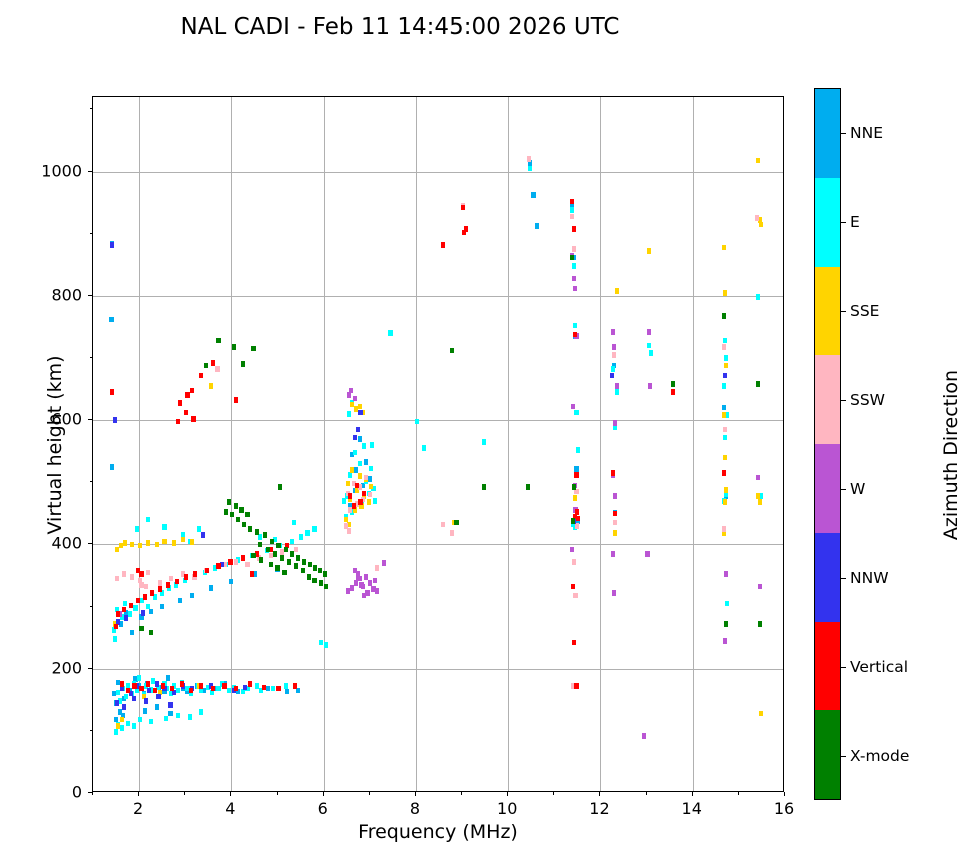  I want to click on y-tick-minor, so click(90, 233).